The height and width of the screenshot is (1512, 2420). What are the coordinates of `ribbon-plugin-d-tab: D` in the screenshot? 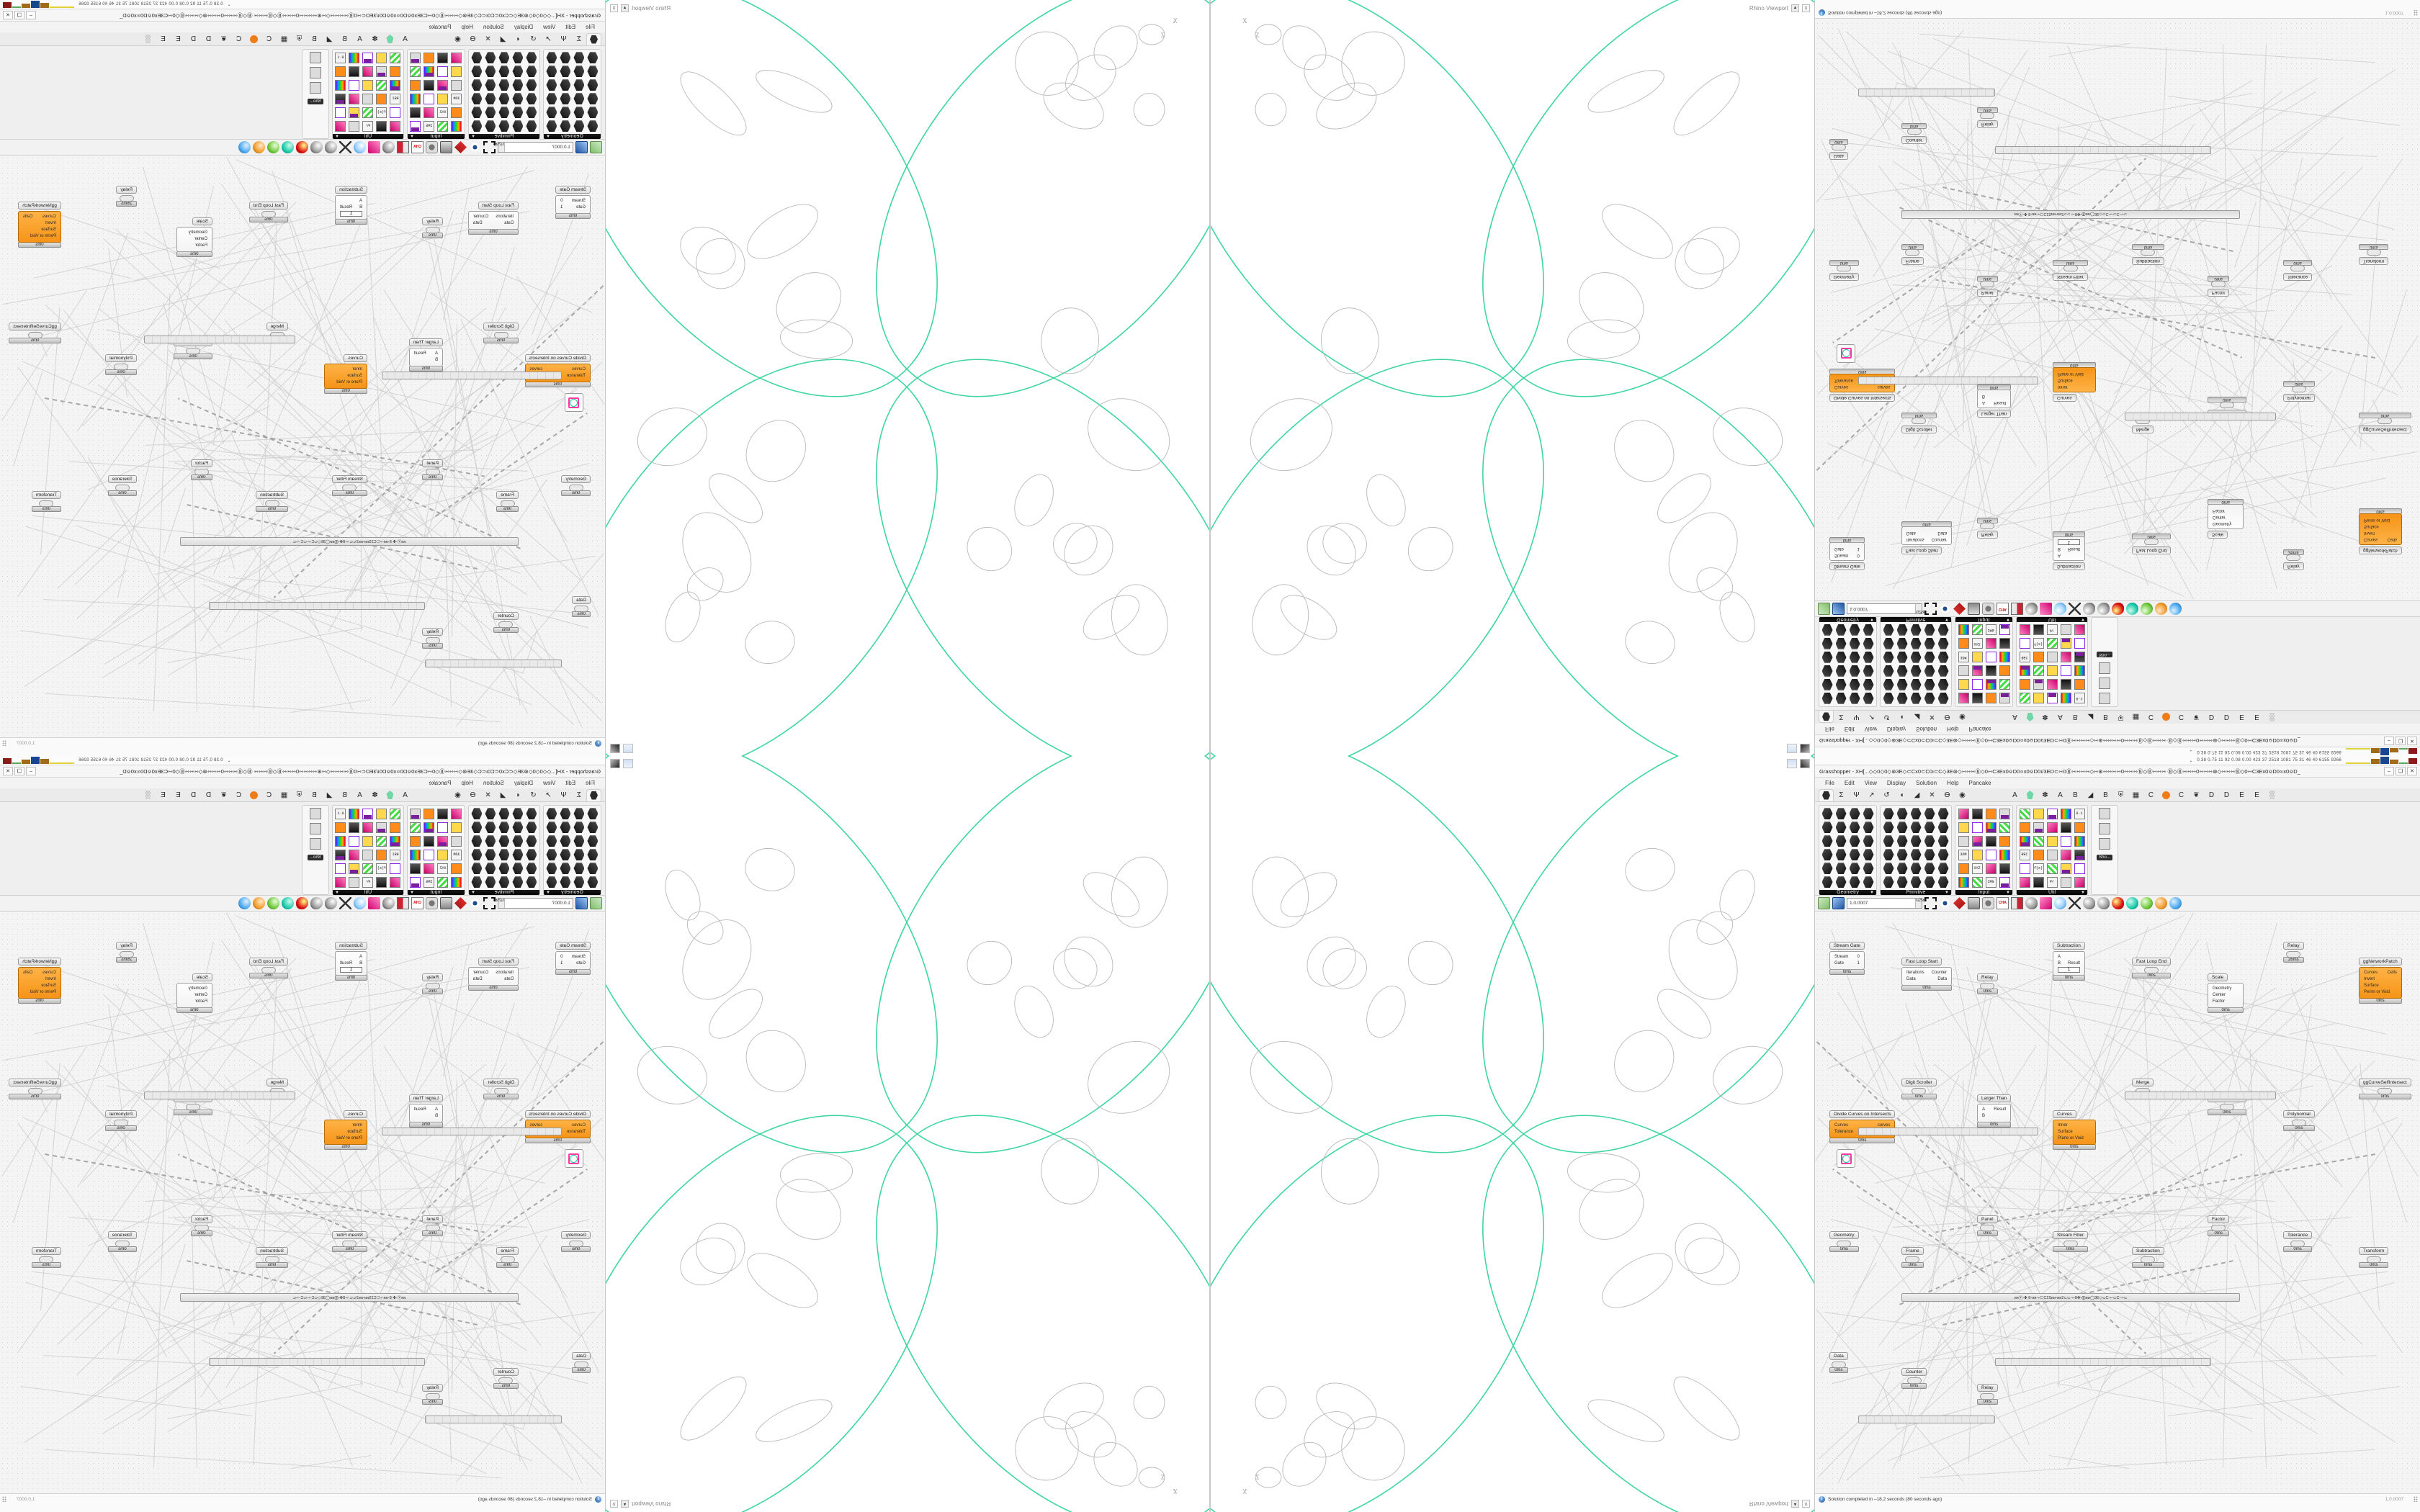 It's located at (2211, 717).